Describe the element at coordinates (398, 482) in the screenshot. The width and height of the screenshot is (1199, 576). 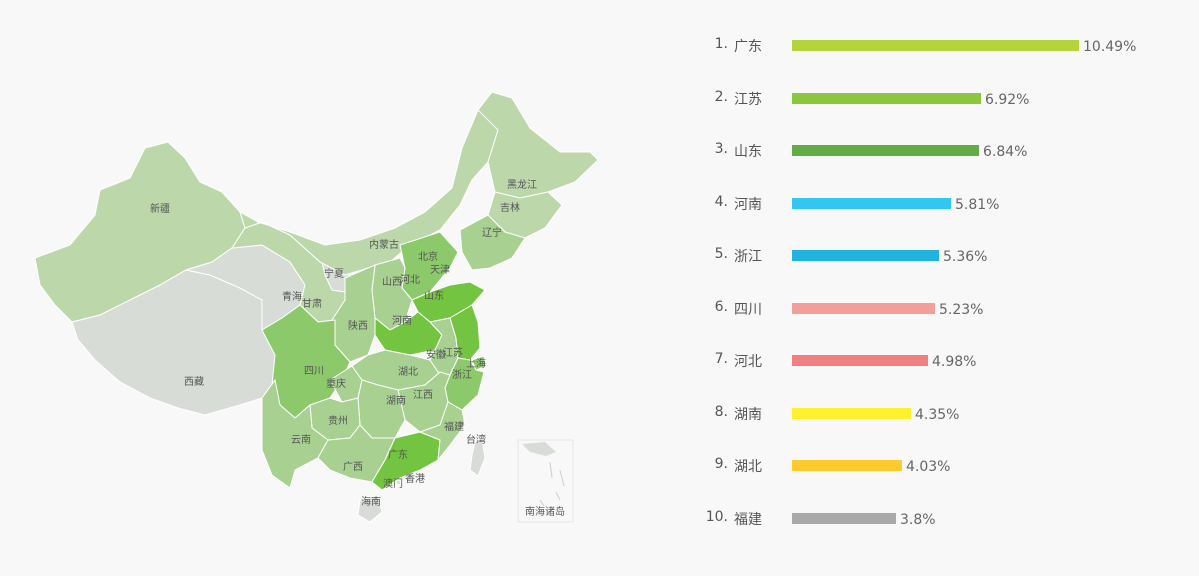
I see `province-澳门` at that location.